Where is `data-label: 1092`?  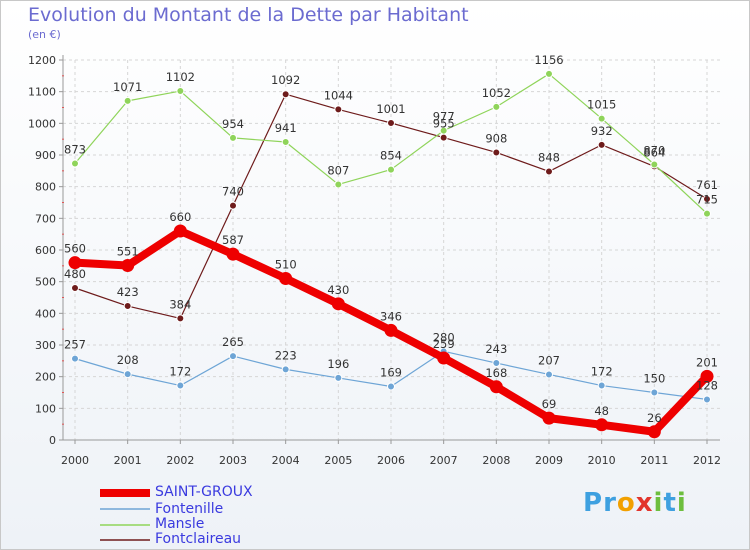
data-label: 1092 is located at coordinates (285, 80).